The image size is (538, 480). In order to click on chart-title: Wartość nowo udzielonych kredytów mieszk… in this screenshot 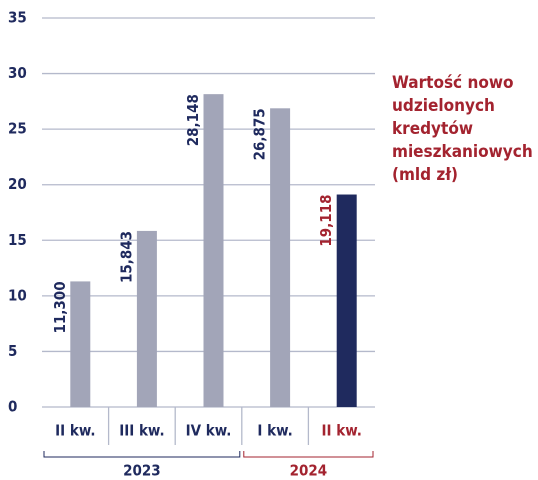, I will do `click(462, 129)`.